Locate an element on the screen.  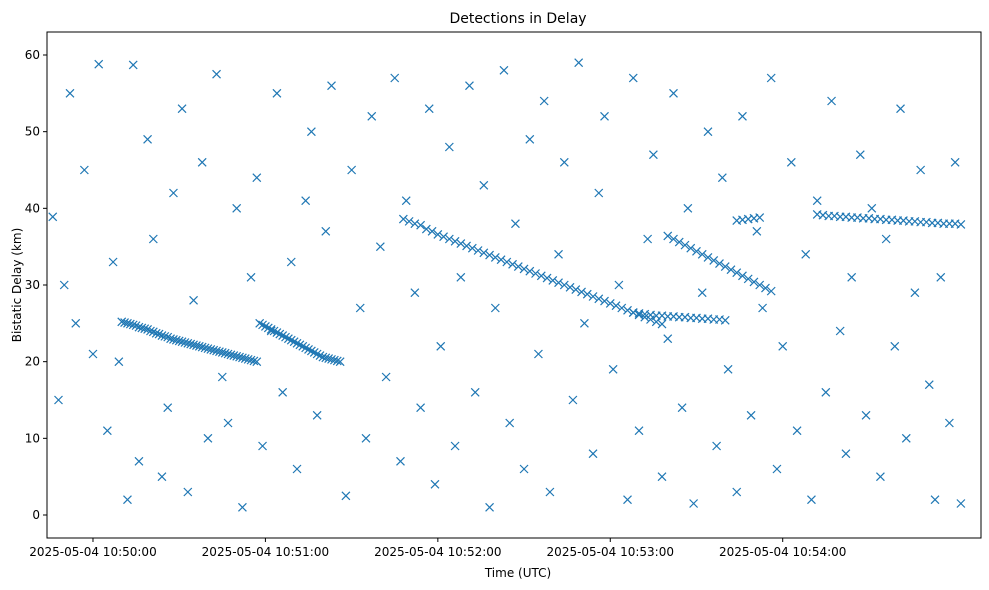
chart-title: Detections in Delay is located at coordinates (517, 19).